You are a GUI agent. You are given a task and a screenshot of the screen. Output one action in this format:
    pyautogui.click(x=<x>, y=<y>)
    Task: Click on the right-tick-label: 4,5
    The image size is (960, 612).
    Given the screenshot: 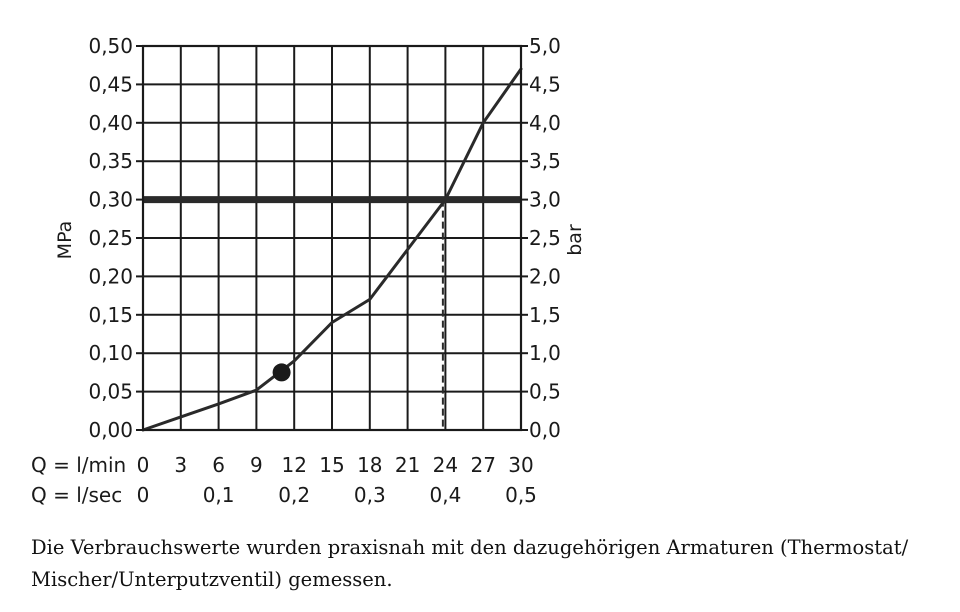 What is the action you would take?
    pyautogui.click(x=545, y=84)
    